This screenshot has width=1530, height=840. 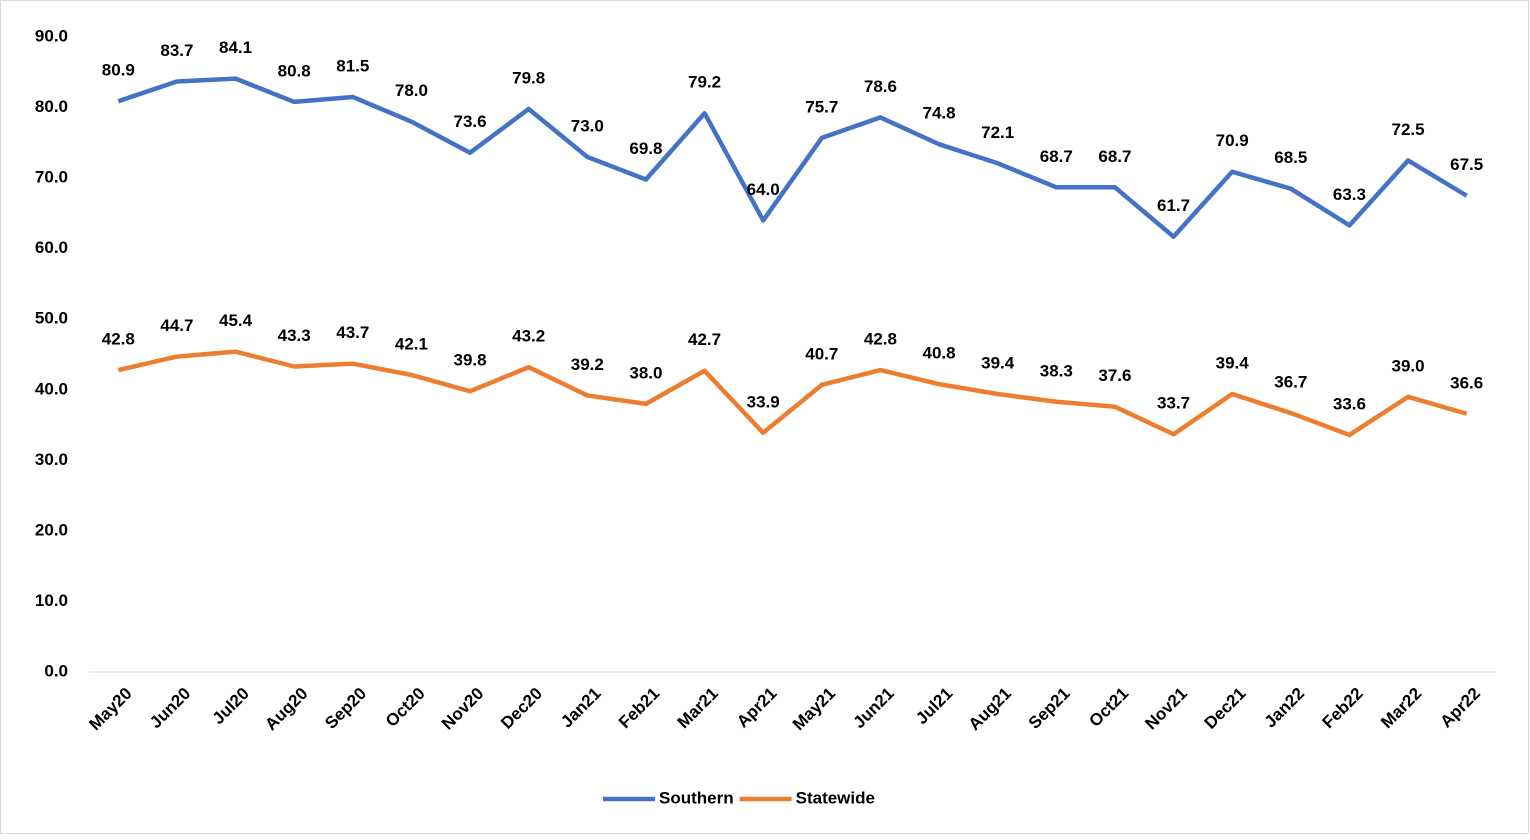 I want to click on data-label: 45.4, so click(x=236, y=320).